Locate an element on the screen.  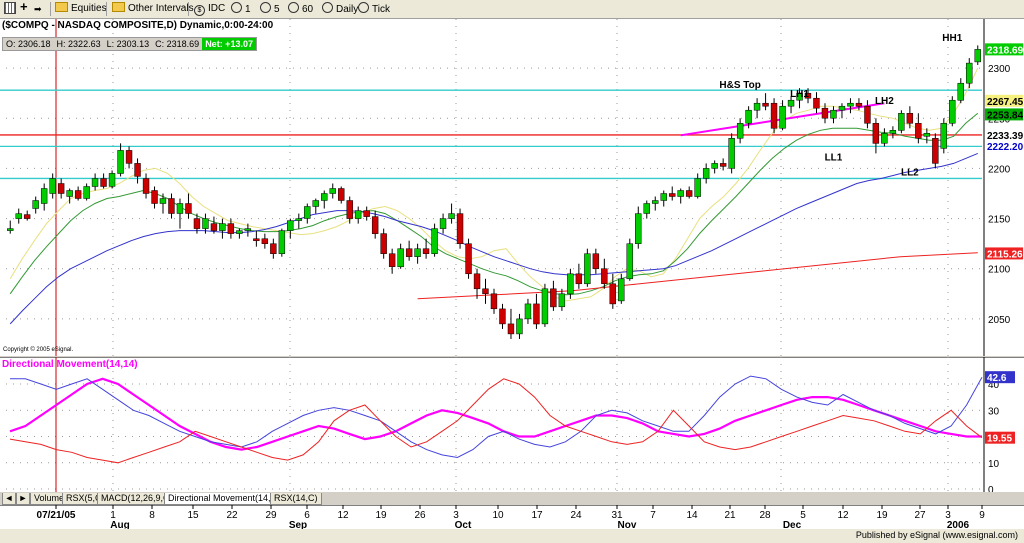
month-label: Aug is located at coordinates (119, 524).